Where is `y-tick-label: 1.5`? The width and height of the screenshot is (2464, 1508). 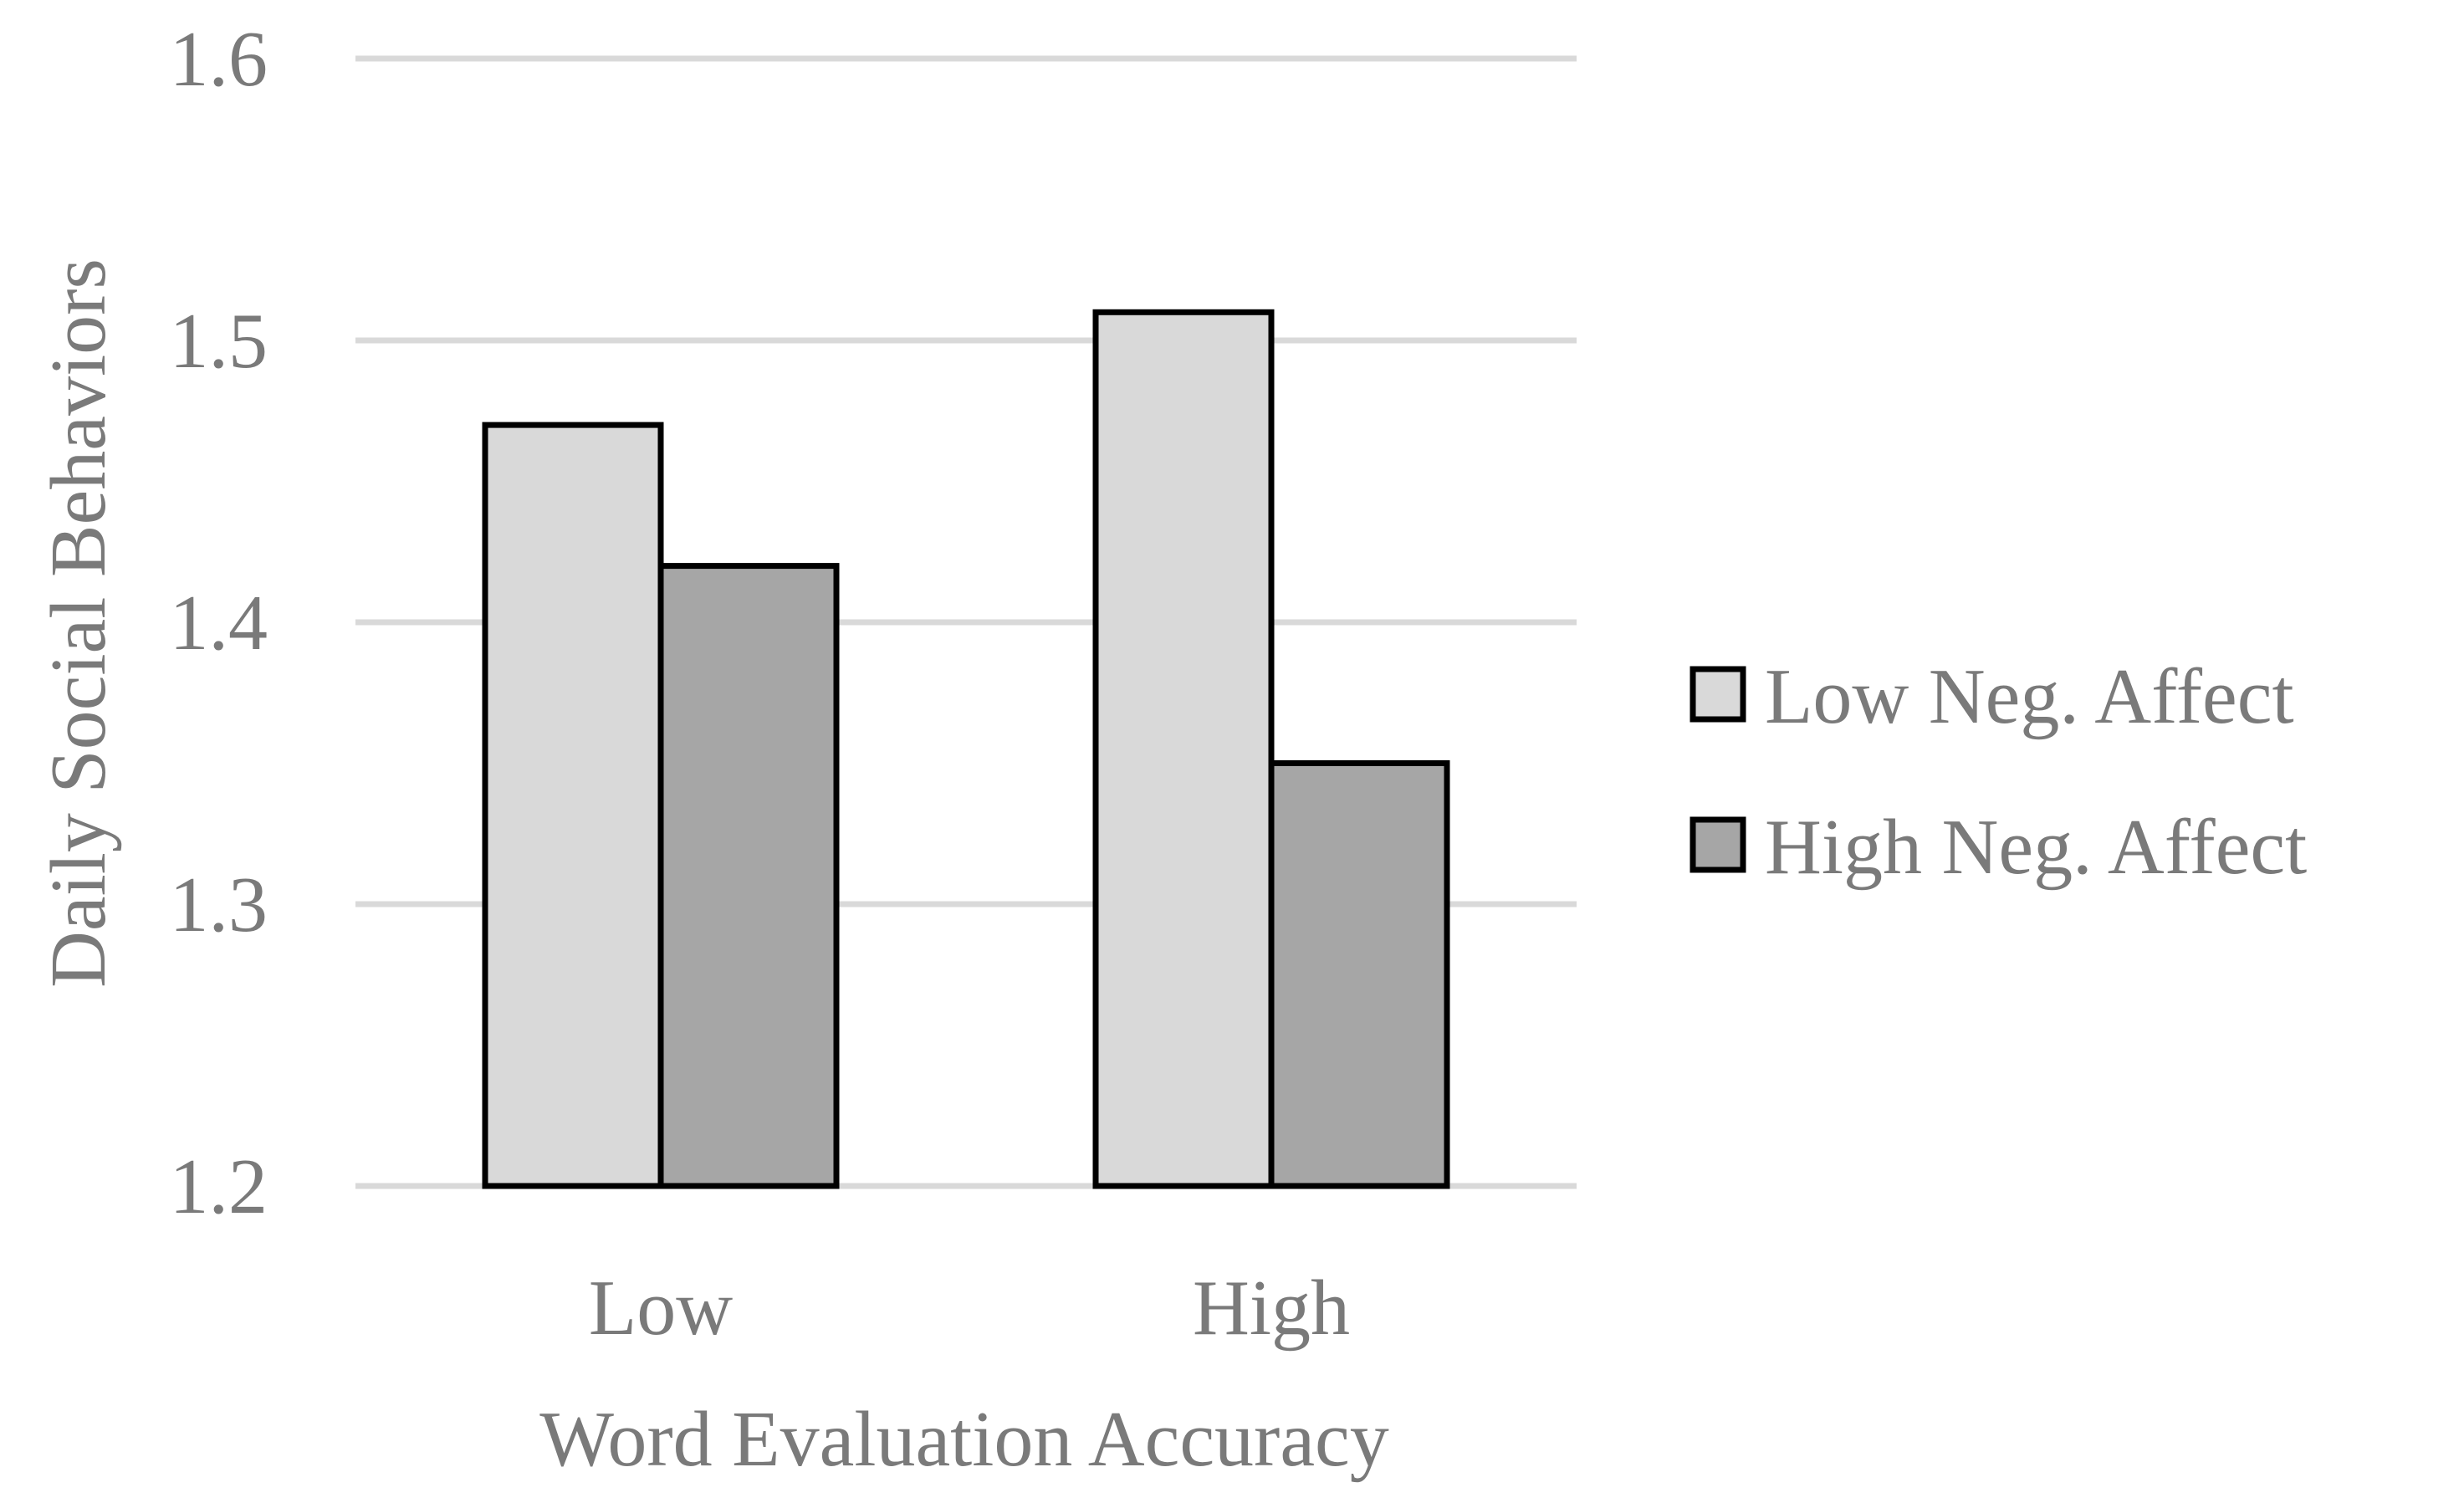 y-tick-label: 1.5 is located at coordinates (219, 342).